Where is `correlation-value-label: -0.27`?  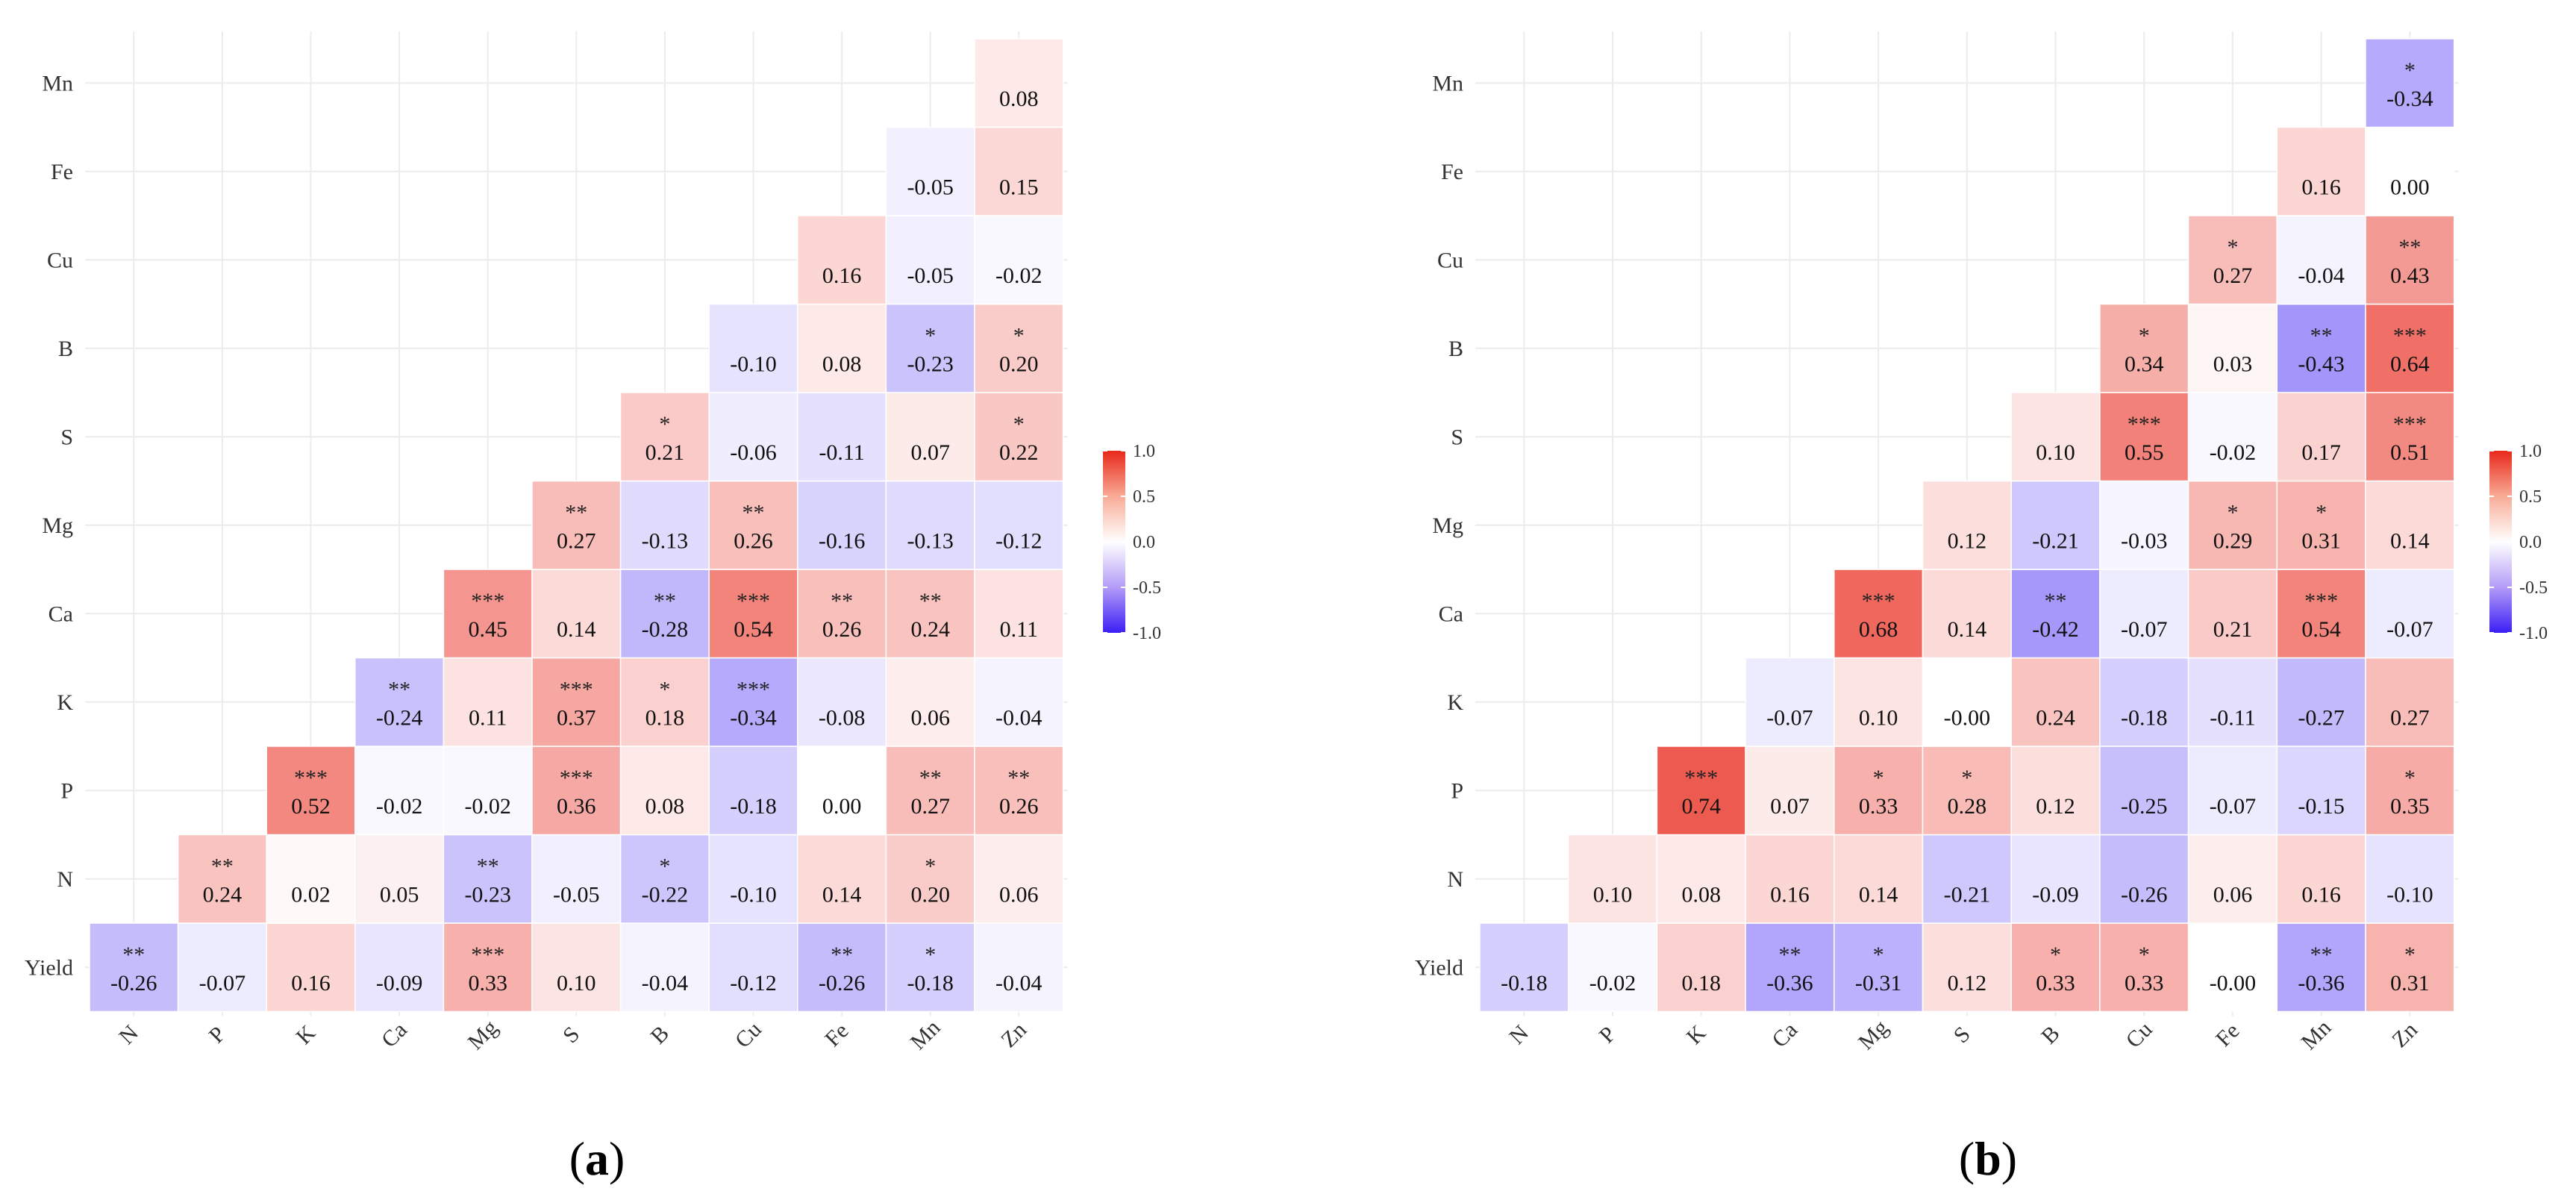
correlation-value-label: -0.27 is located at coordinates (2321, 719).